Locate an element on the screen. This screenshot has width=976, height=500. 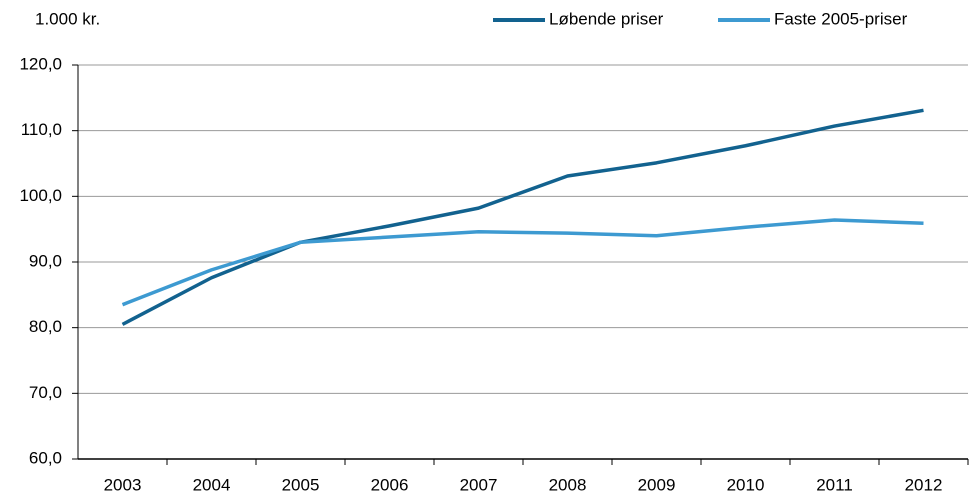
x-tick-label: 2004 is located at coordinates (212, 484).